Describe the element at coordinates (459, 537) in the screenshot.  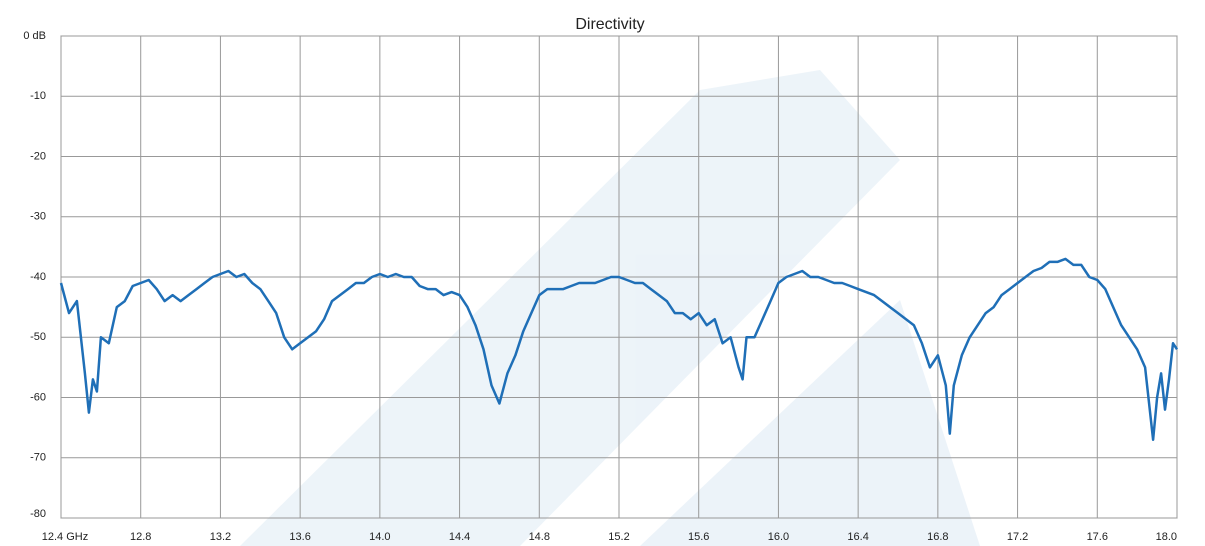
I see `x-tick-label: 14.4` at that location.